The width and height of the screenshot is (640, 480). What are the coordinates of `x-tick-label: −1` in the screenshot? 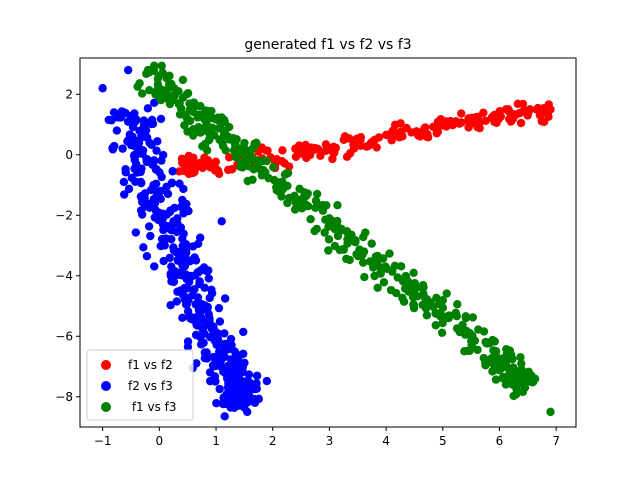 It's located at (103, 441).